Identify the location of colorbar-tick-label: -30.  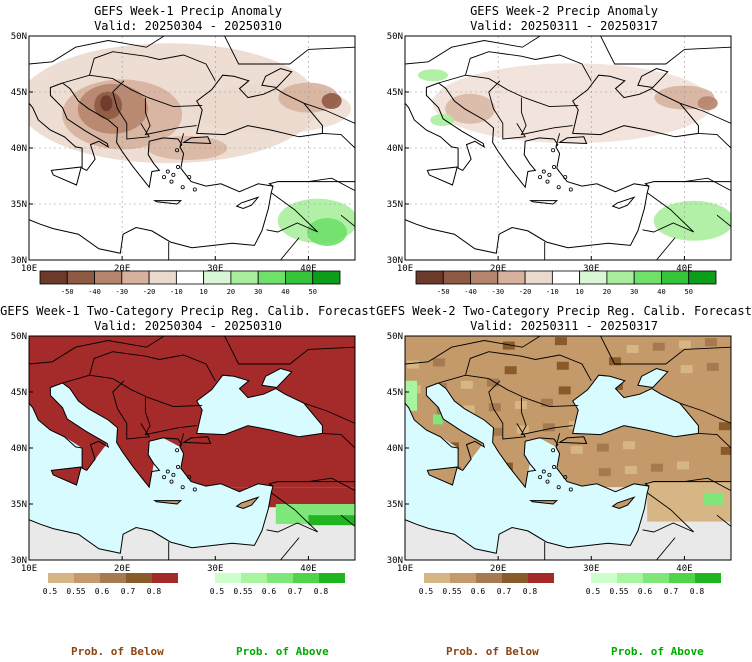
(121, 292).